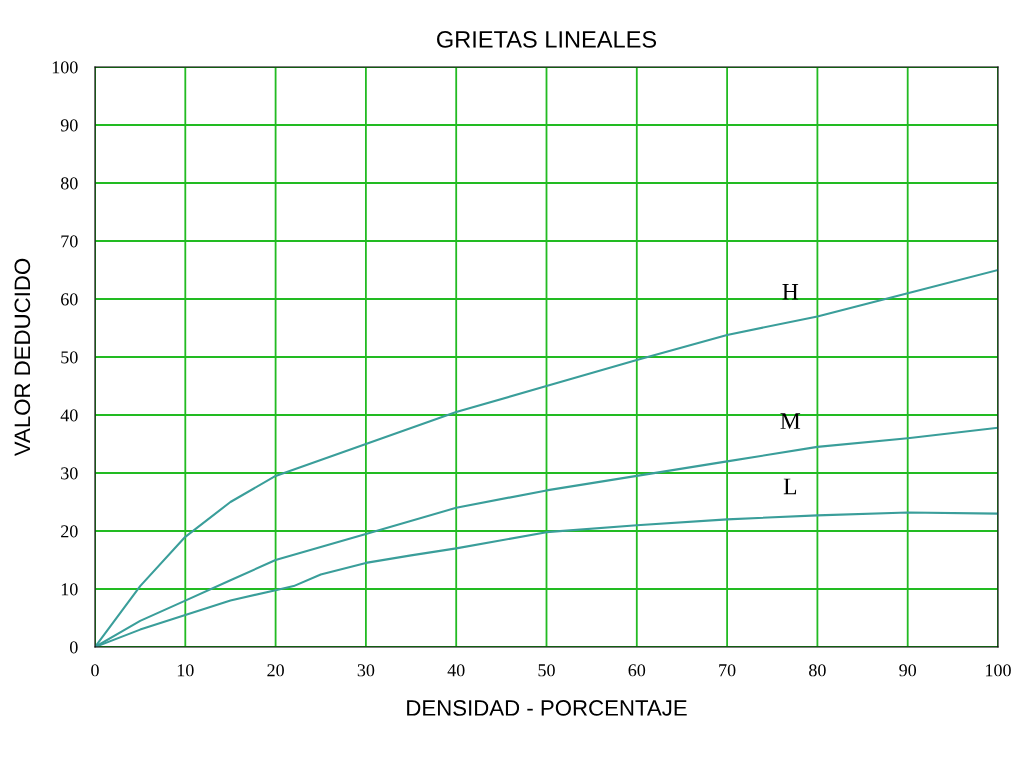 This screenshot has width=1011, height=757. What do you see at coordinates (69, 125) in the screenshot?
I see `y-tick-label: 90` at bounding box center [69, 125].